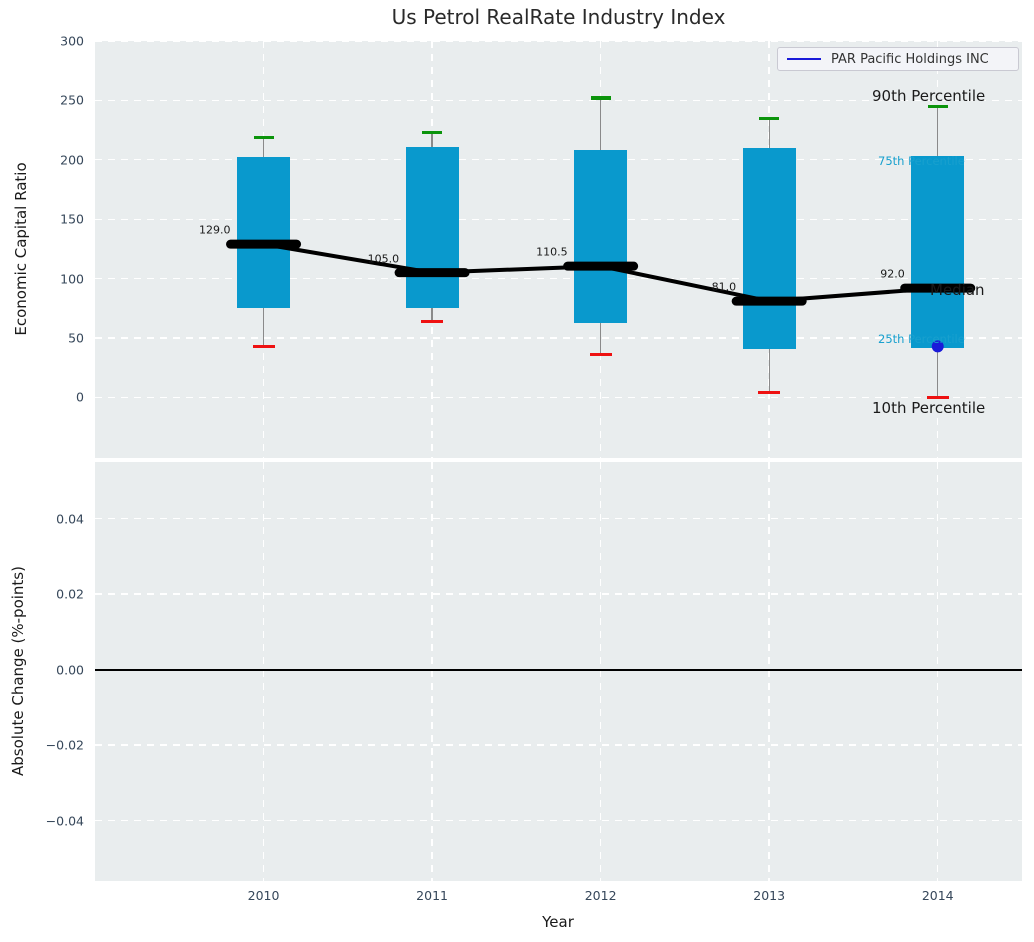 The image size is (1034, 942). I want to click on x-tick-label: 2011, so click(432, 895).